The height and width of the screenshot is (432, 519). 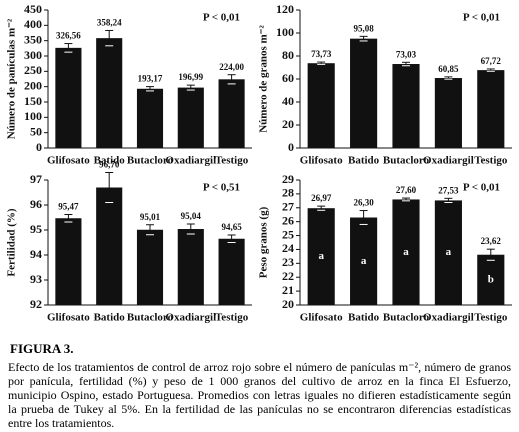 I want to click on value-label: 95,04, so click(x=191, y=216).